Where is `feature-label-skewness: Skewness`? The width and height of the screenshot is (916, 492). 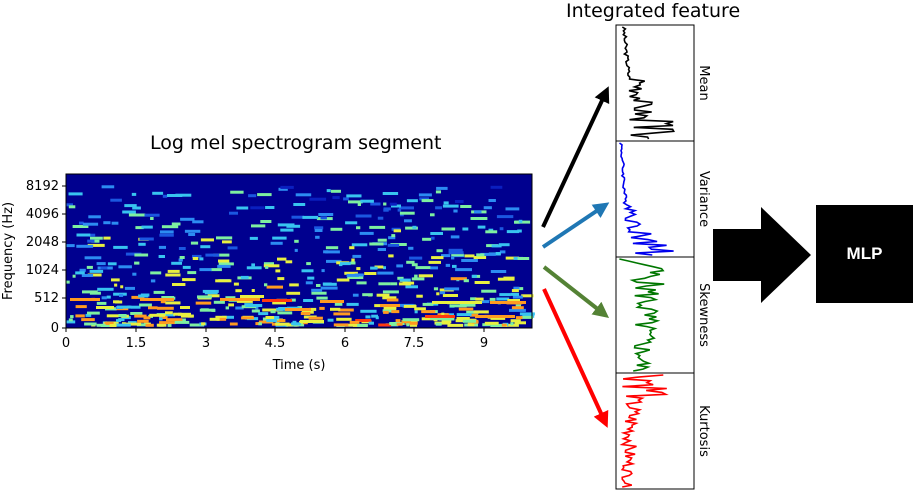
feature-label-skewness: Skewness is located at coordinates (703, 315).